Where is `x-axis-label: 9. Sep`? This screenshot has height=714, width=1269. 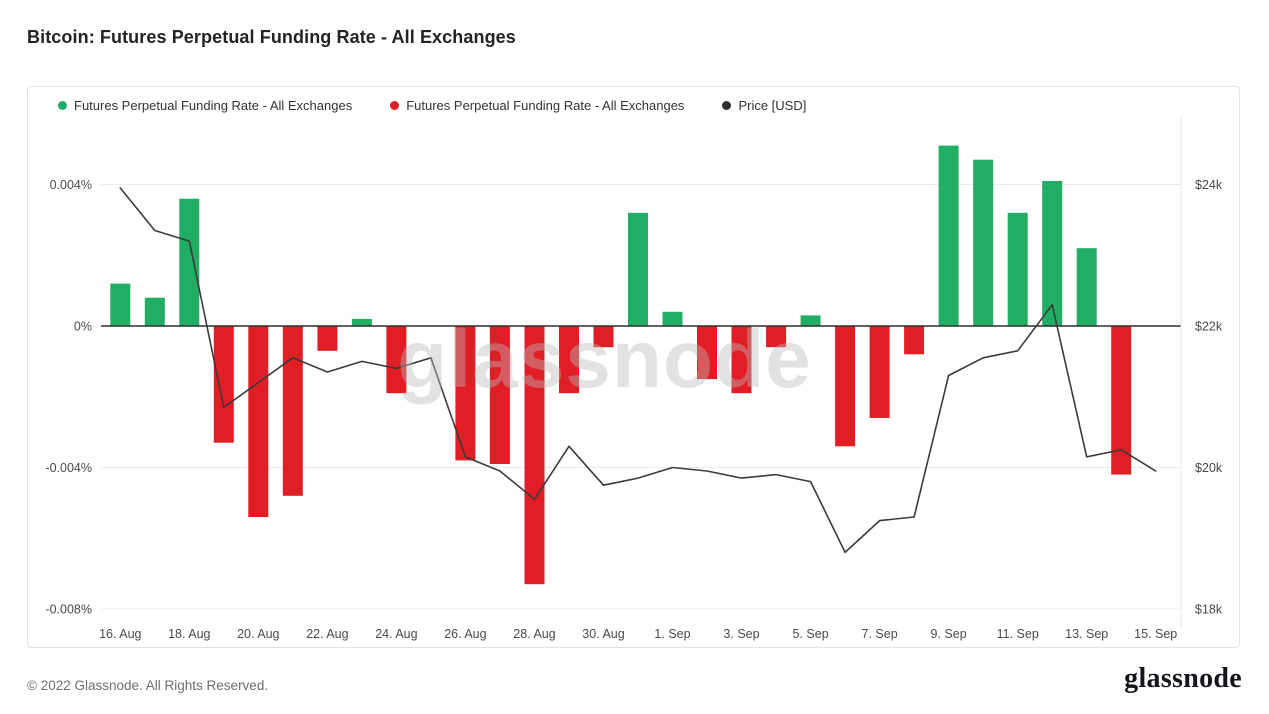 x-axis-label: 9. Sep is located at coordinates (949, 634).